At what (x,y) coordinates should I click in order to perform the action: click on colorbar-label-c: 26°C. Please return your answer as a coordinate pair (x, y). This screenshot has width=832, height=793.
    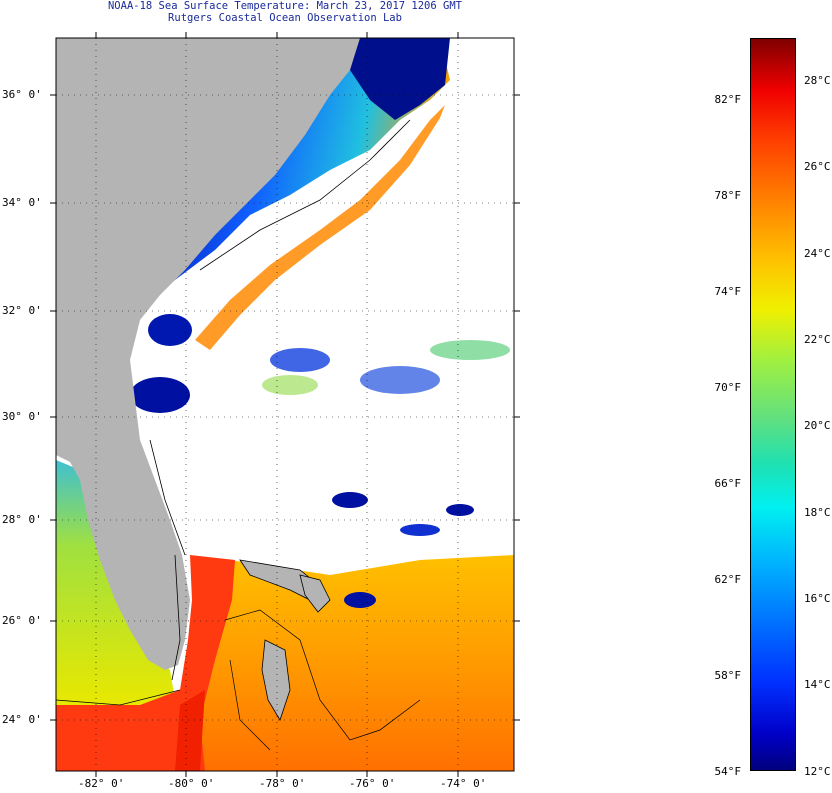
    Looking at the image, I should click on (817, 166).